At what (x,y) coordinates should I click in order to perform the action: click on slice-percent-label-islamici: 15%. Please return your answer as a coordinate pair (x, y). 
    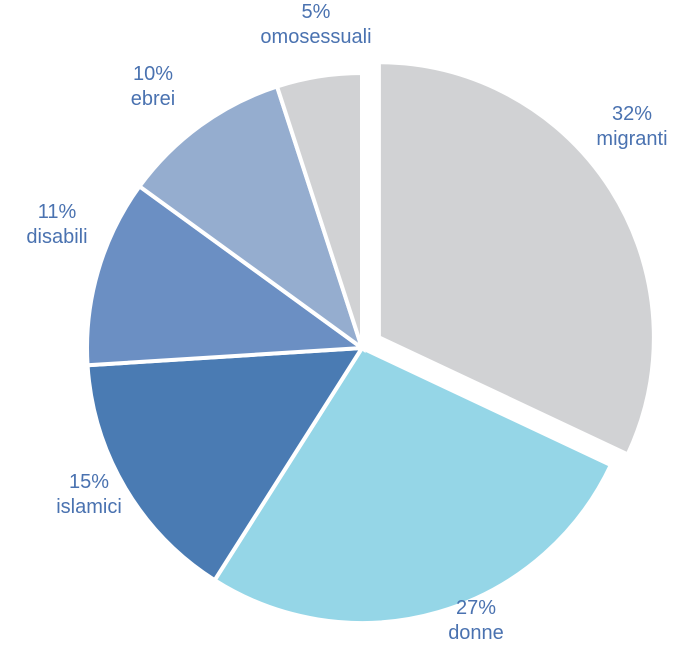
    Looking at the image, I should click on (89, 482).